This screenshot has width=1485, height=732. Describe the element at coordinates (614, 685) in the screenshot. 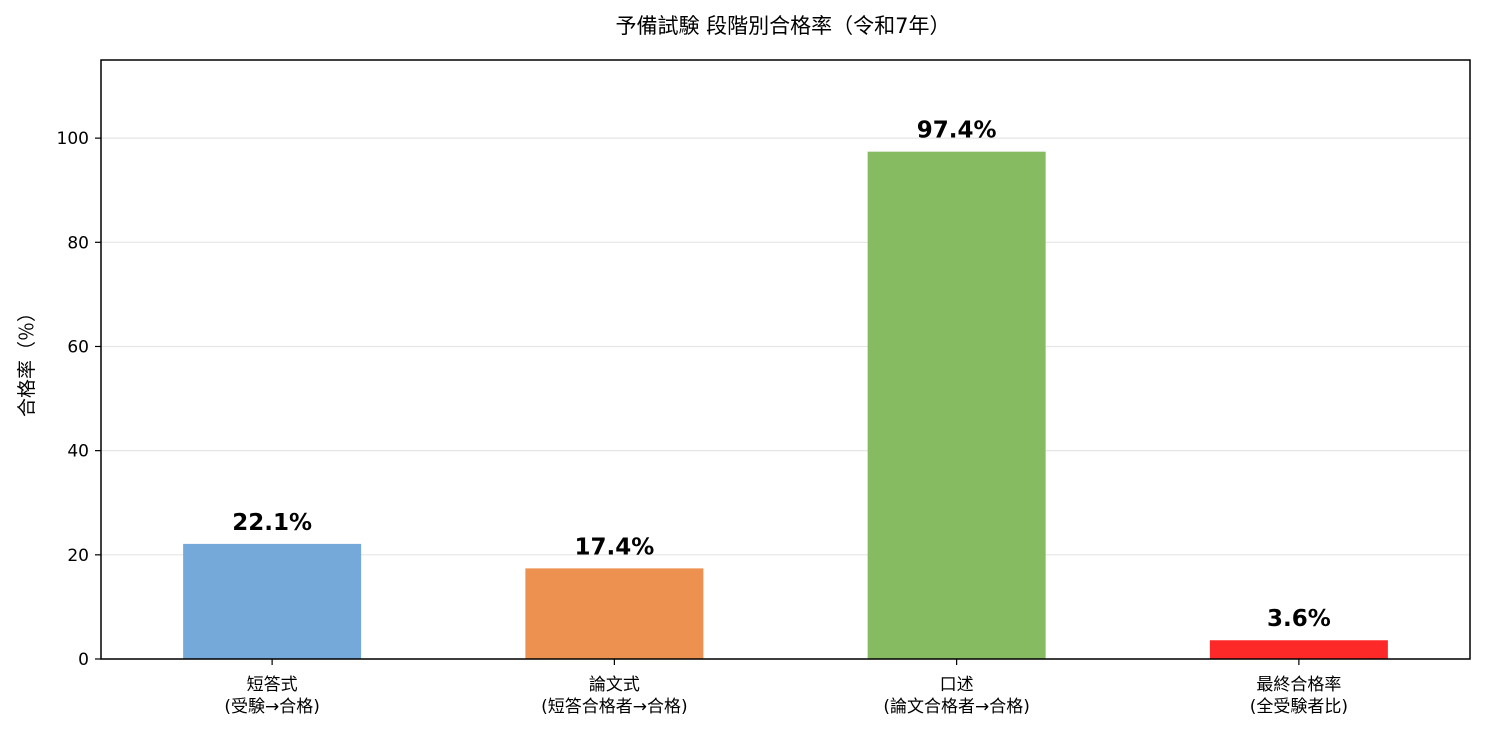

I see `x-tick-label-line: 論文式` at that location.